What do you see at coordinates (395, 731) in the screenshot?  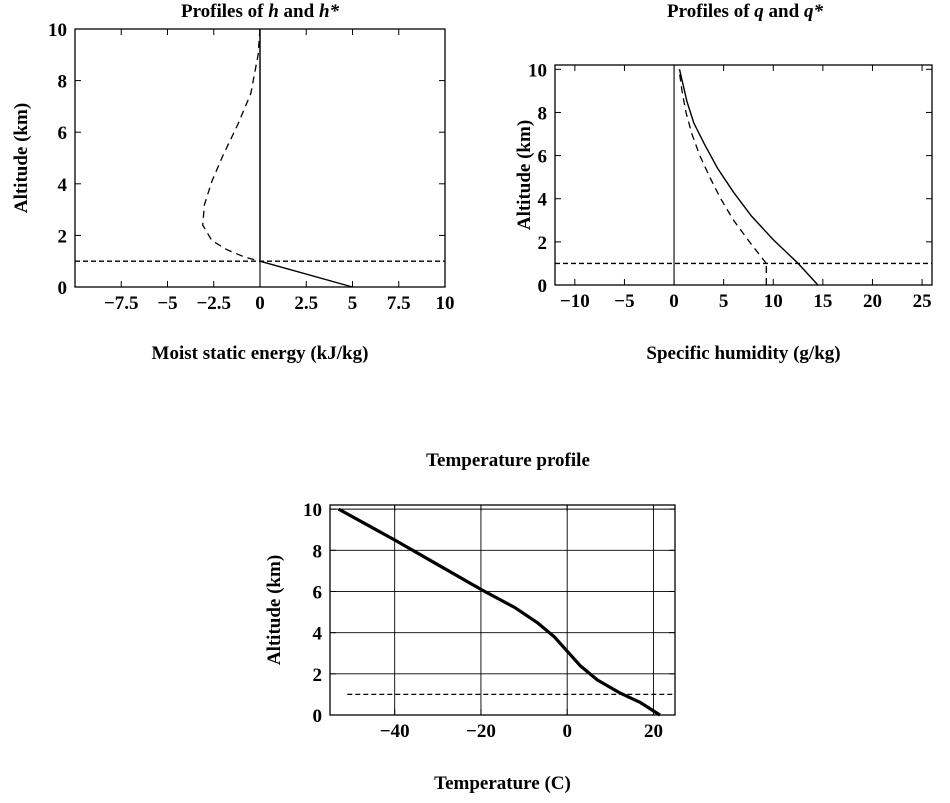 I see `x-tick-label: −40` at bounding box center [395, 731].